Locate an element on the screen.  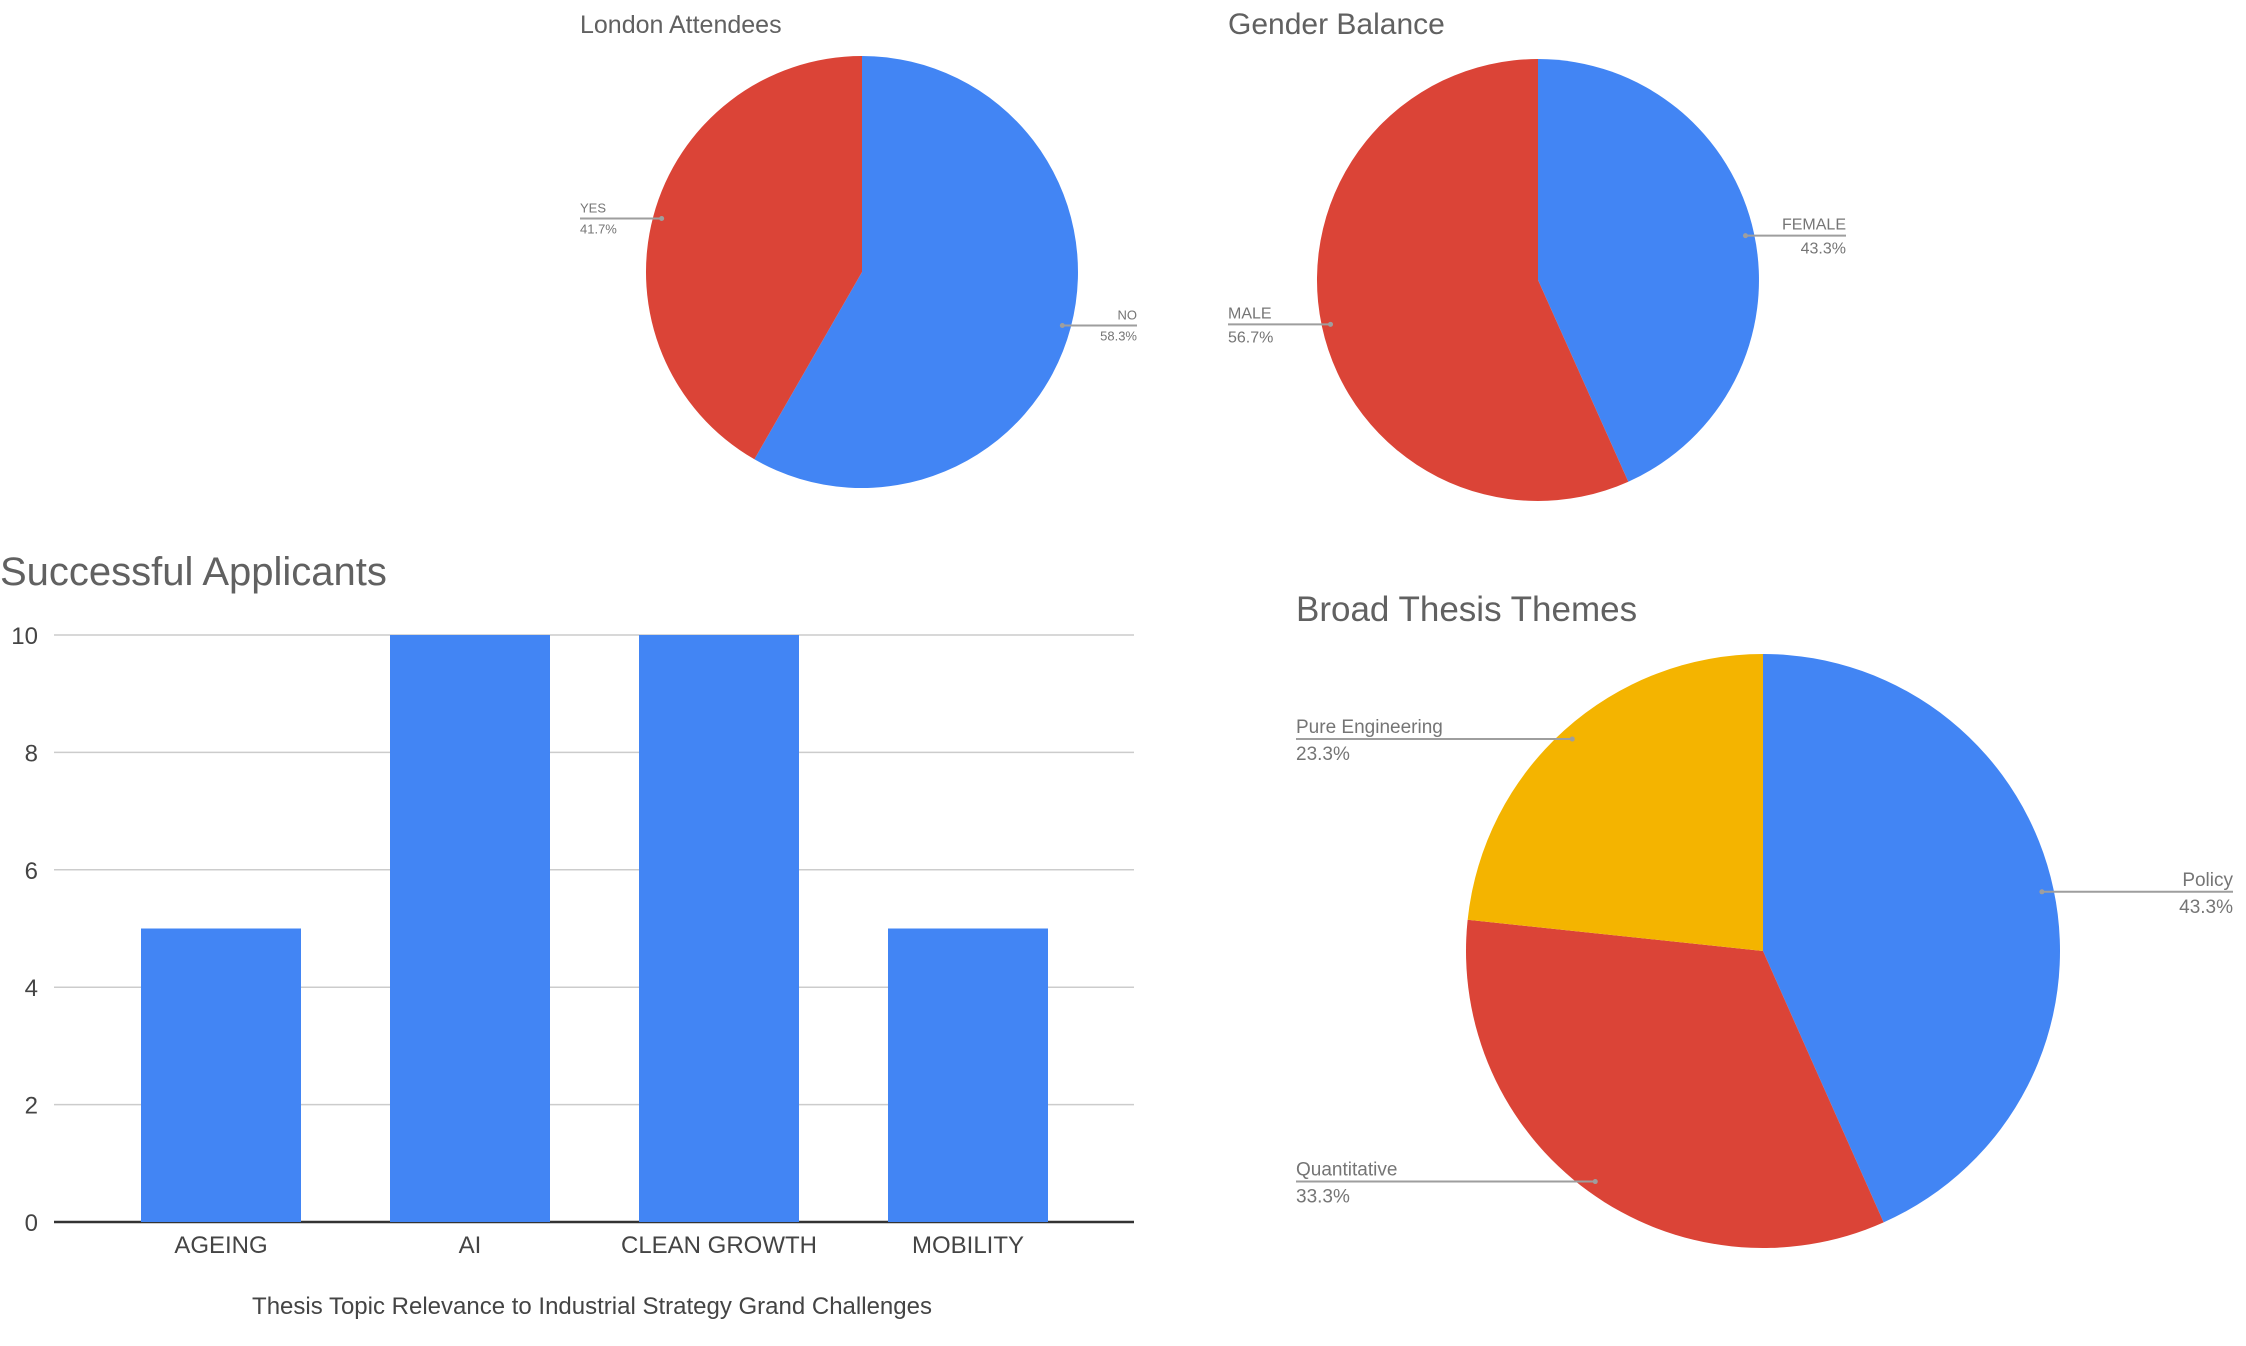
slice-label-policy: Policy is located at coordinates (2207, 880).